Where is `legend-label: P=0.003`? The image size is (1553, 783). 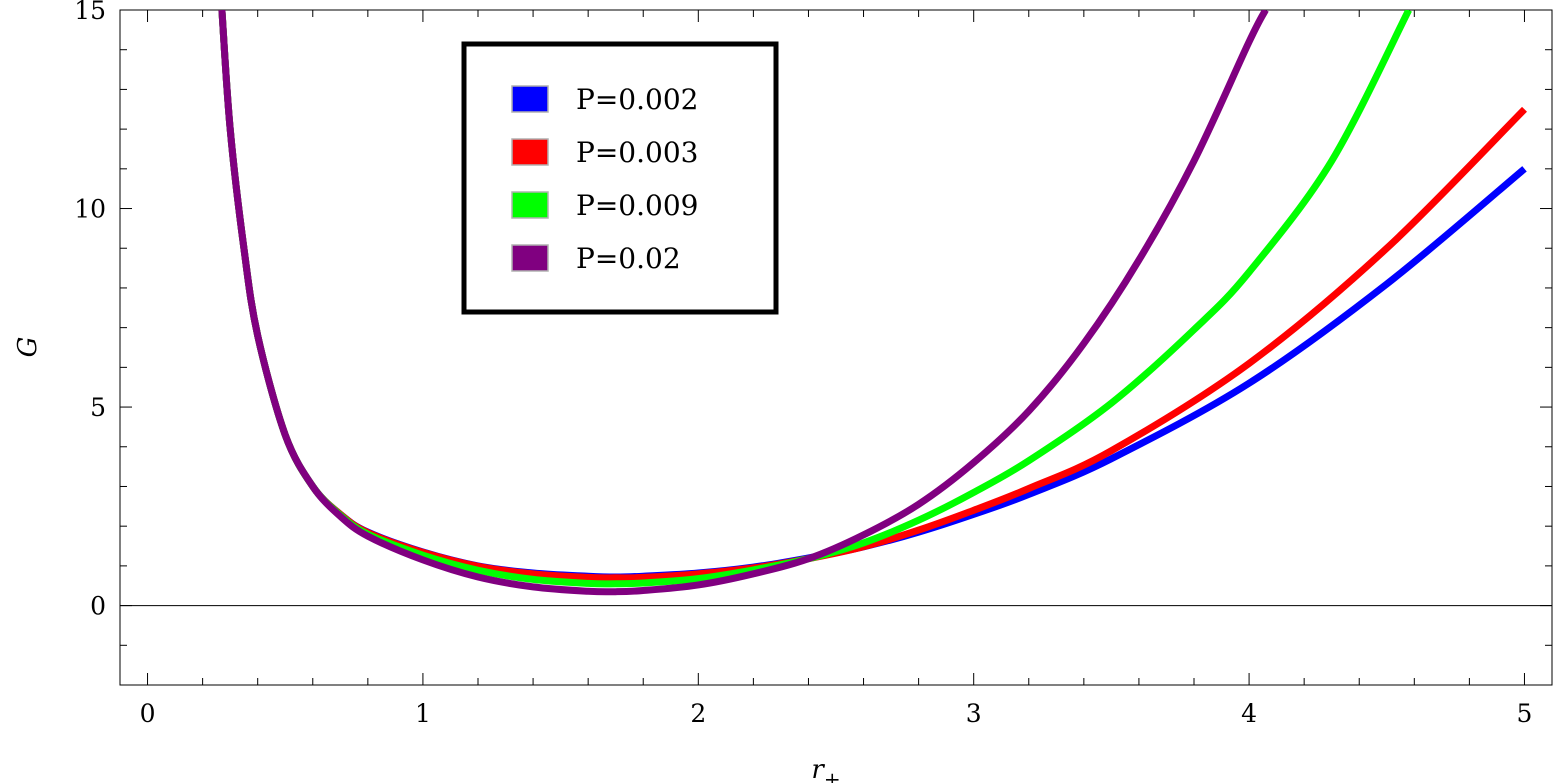 legend-label: P=0.003 is located at coordinates (637, 152).